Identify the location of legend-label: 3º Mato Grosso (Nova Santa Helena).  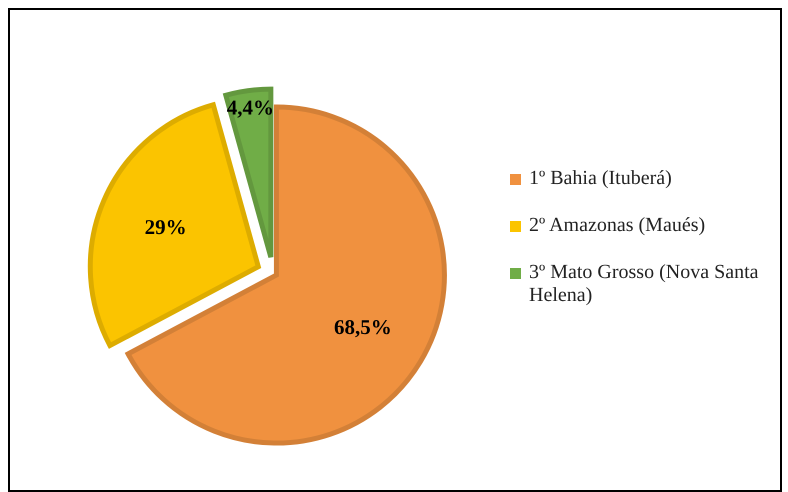
(644, 284).